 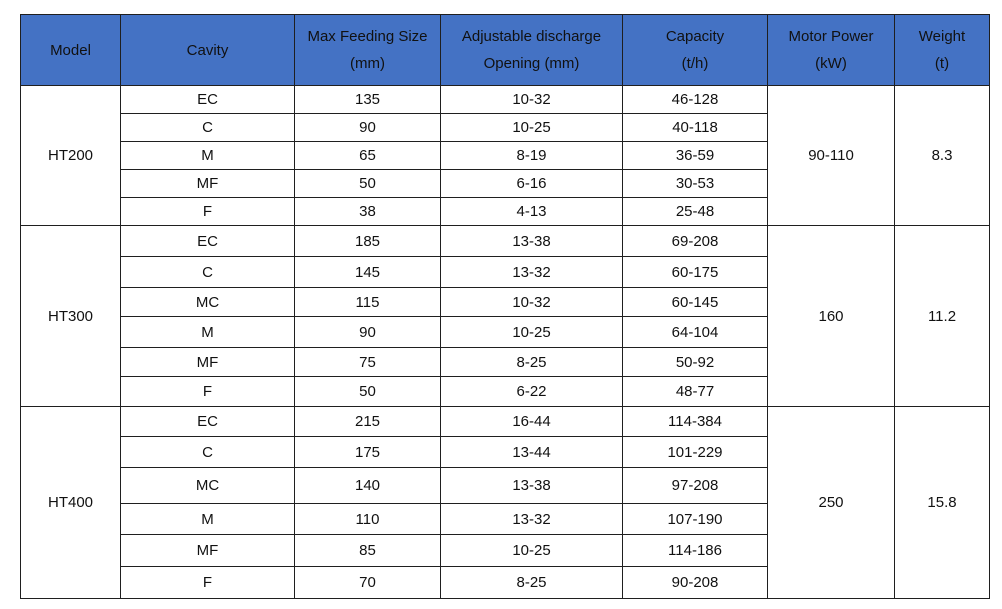 What do you see at coordinates (367, 50) in the screenshot?
I see `header-max-feeding-size: Max Feeding Size (mm)` at bounding box center [367, 50].